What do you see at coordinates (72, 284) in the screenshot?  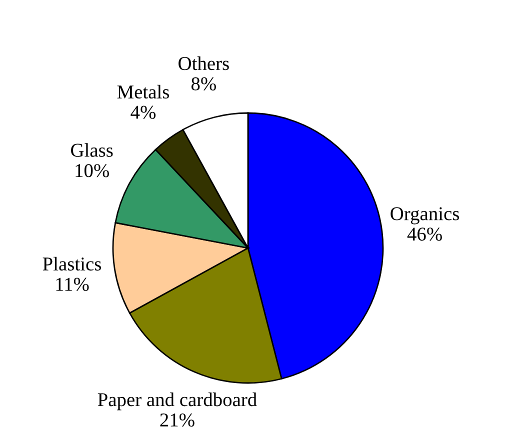 I see `data-label: 11%` at bounding box center [72, 284].